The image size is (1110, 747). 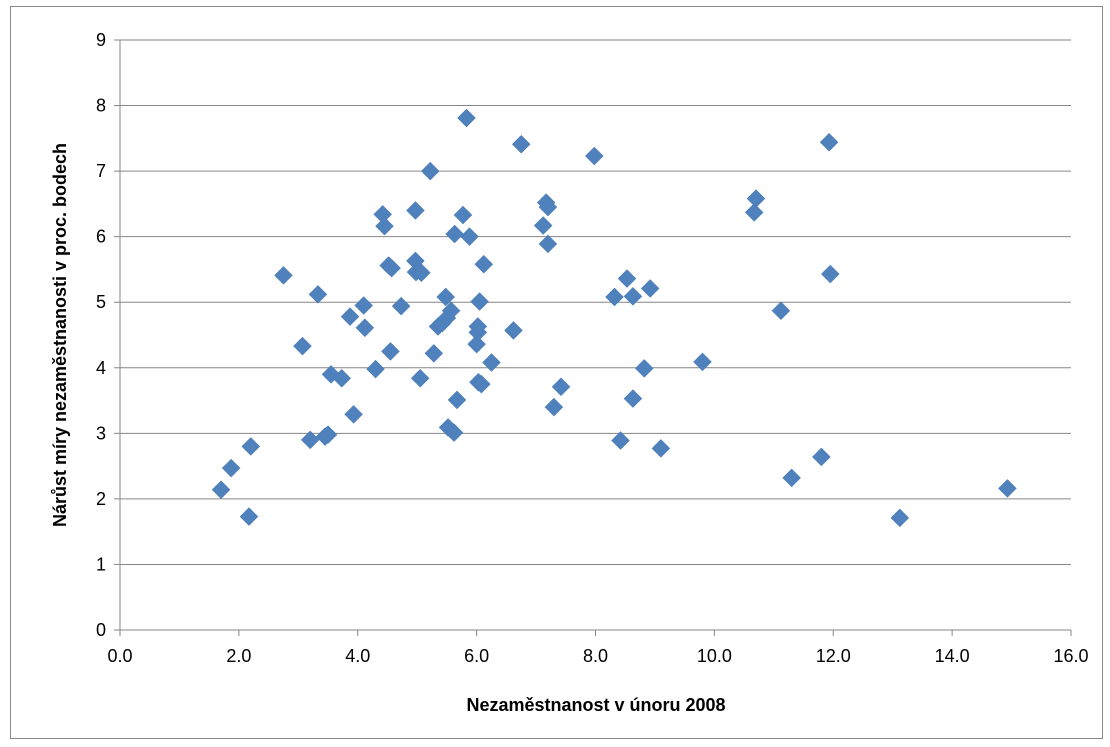 I want to click on x-tick-label: 0.0, so click(x=119, y=656).